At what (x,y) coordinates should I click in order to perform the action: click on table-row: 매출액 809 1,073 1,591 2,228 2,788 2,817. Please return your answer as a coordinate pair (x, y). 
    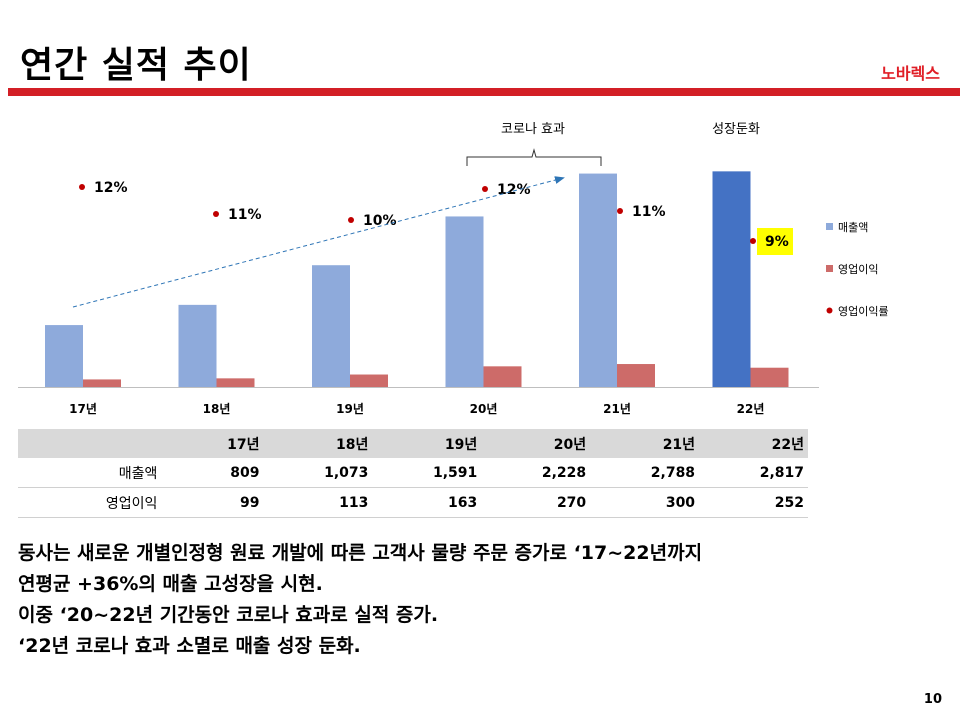
    Looking at the image, I should click on (413, 473).